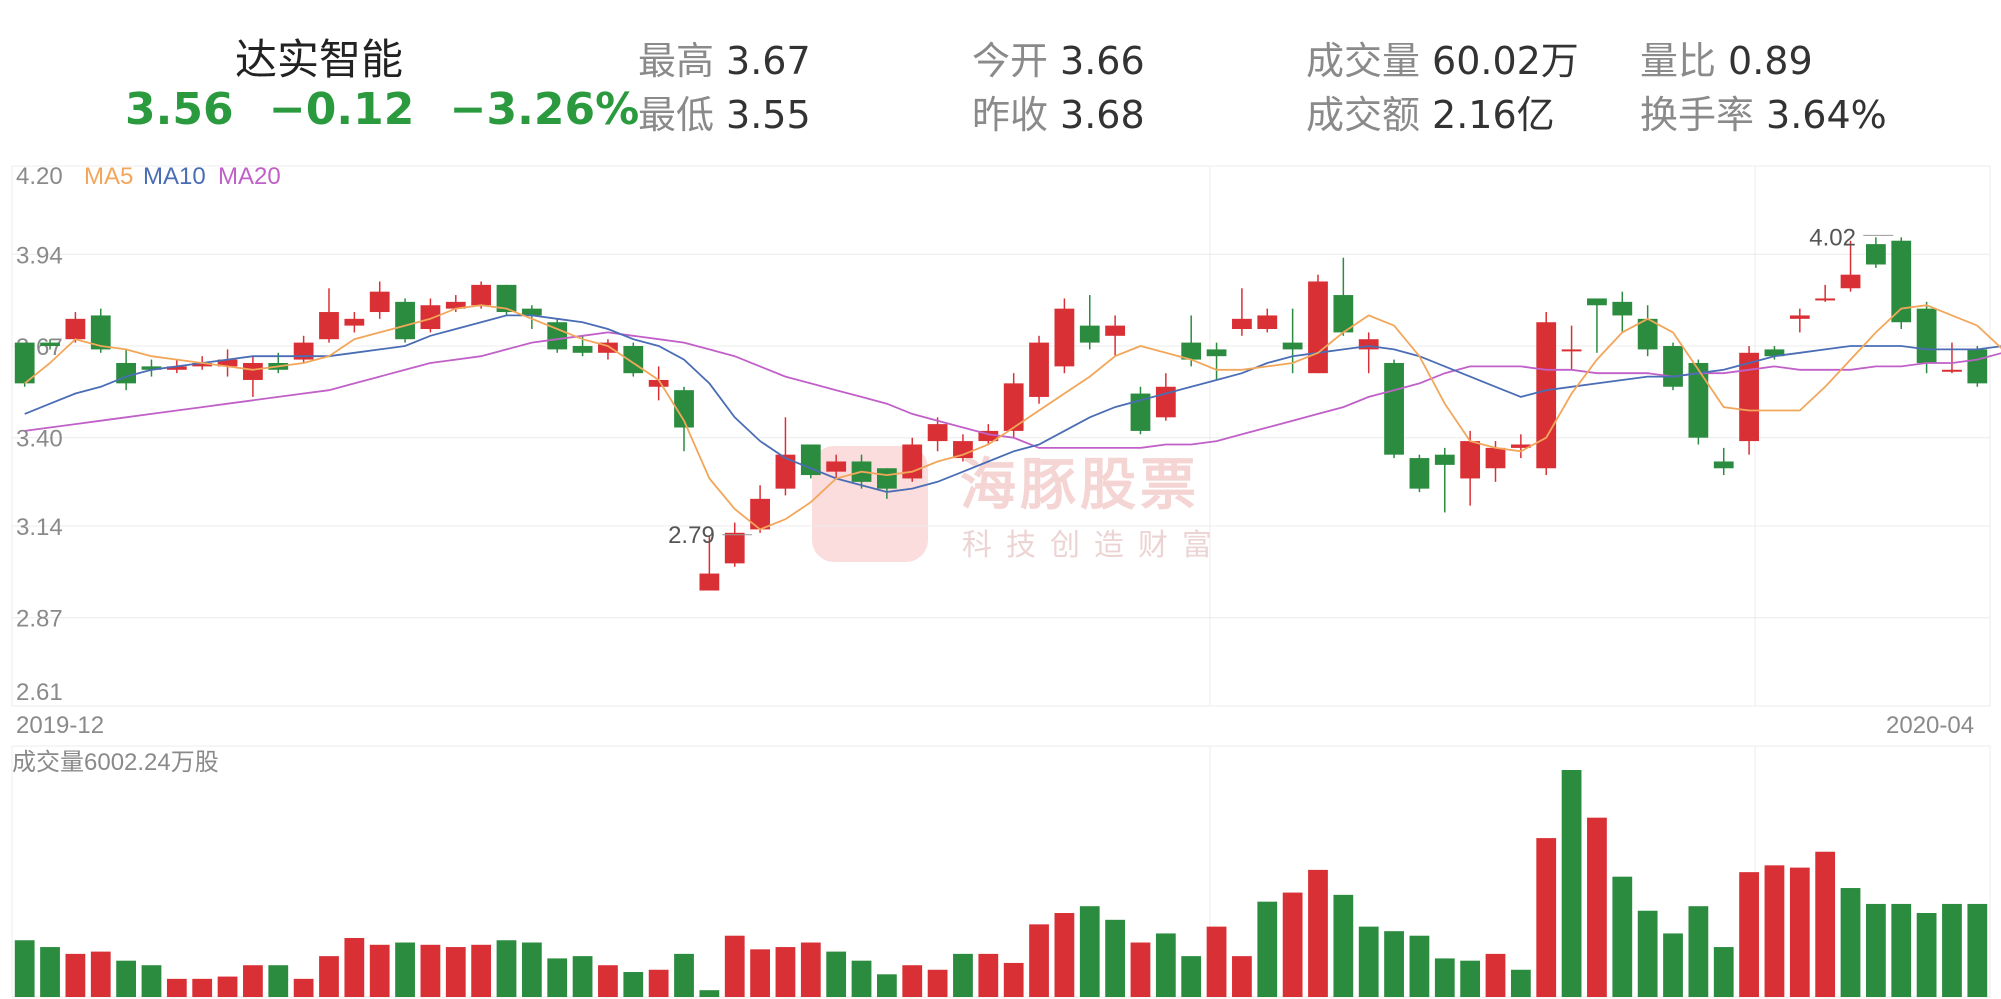 This screenshot has height=999, width=2001. What do you see at coordinates (39, 439) in the screenshot?
I see `y-tick-label: 3.40` at bounding box center [39, 439].